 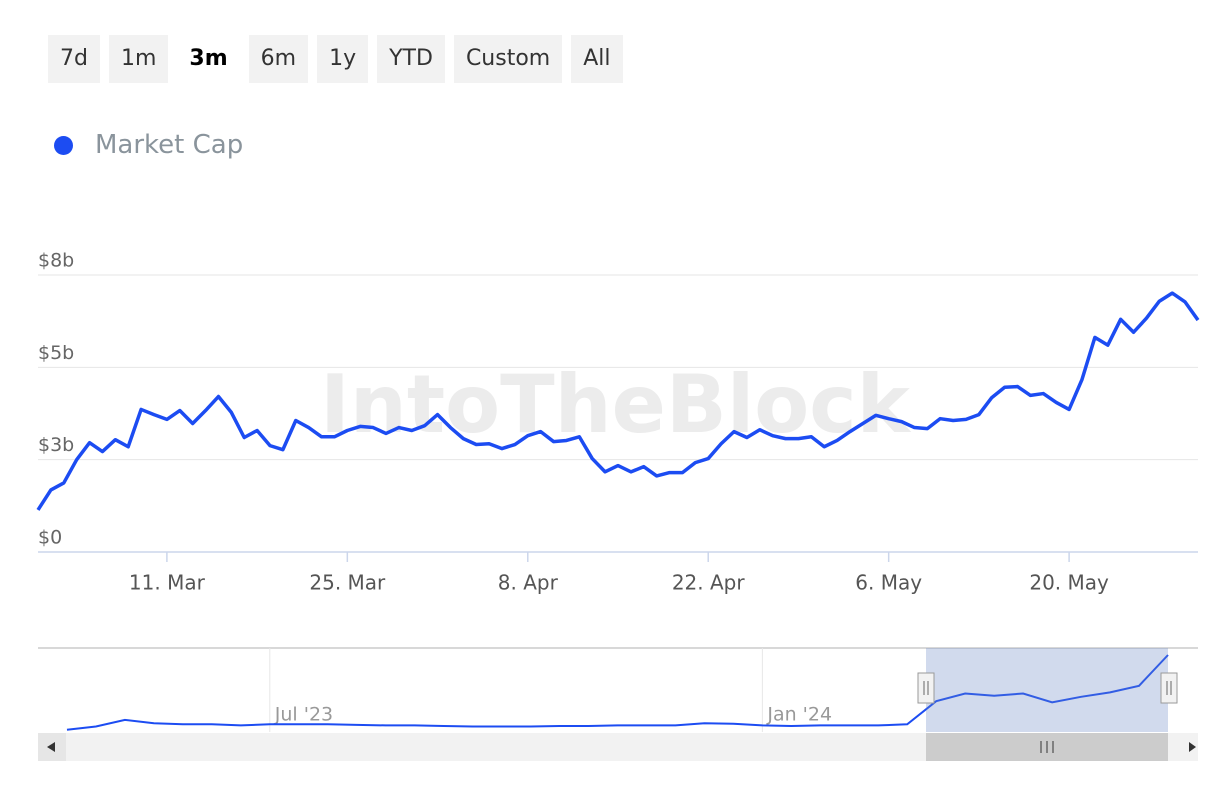 I want to click on range-selector: 7d 1m 3m 6m 1y YTD Custom All, so click(x=335, y=59).